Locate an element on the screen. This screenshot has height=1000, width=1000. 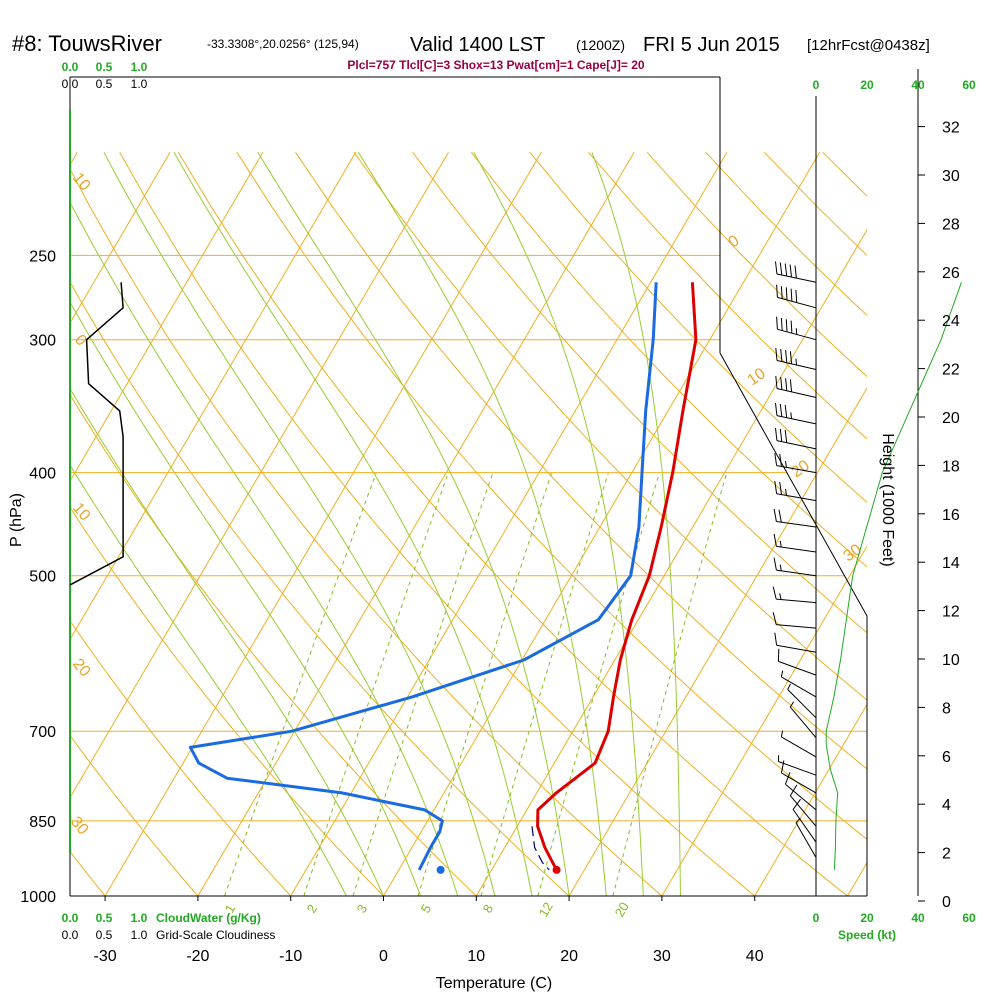
pressure-tick-label: 500 is located at coordinates (42, 577).